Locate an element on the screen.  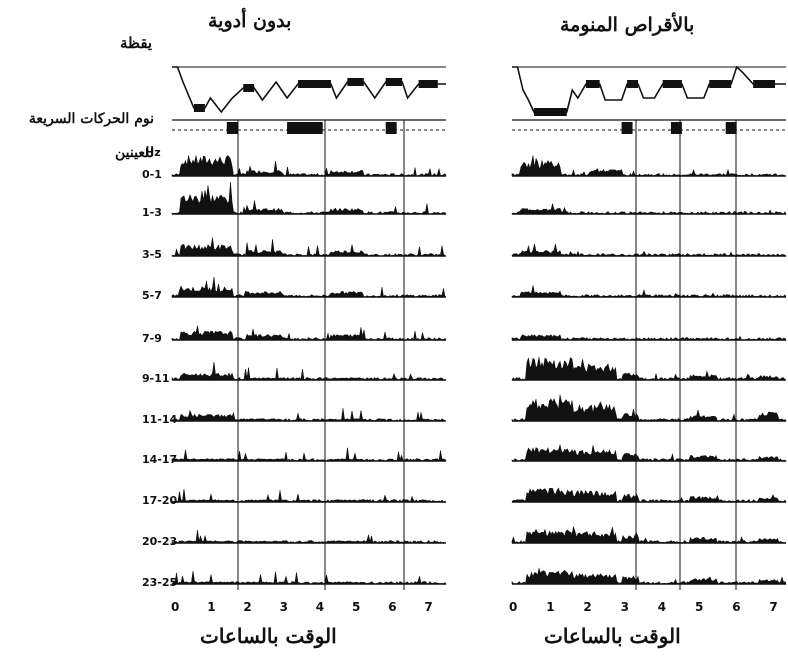
band-label-1-3: 1-3 is located at coordinates (152, 212).